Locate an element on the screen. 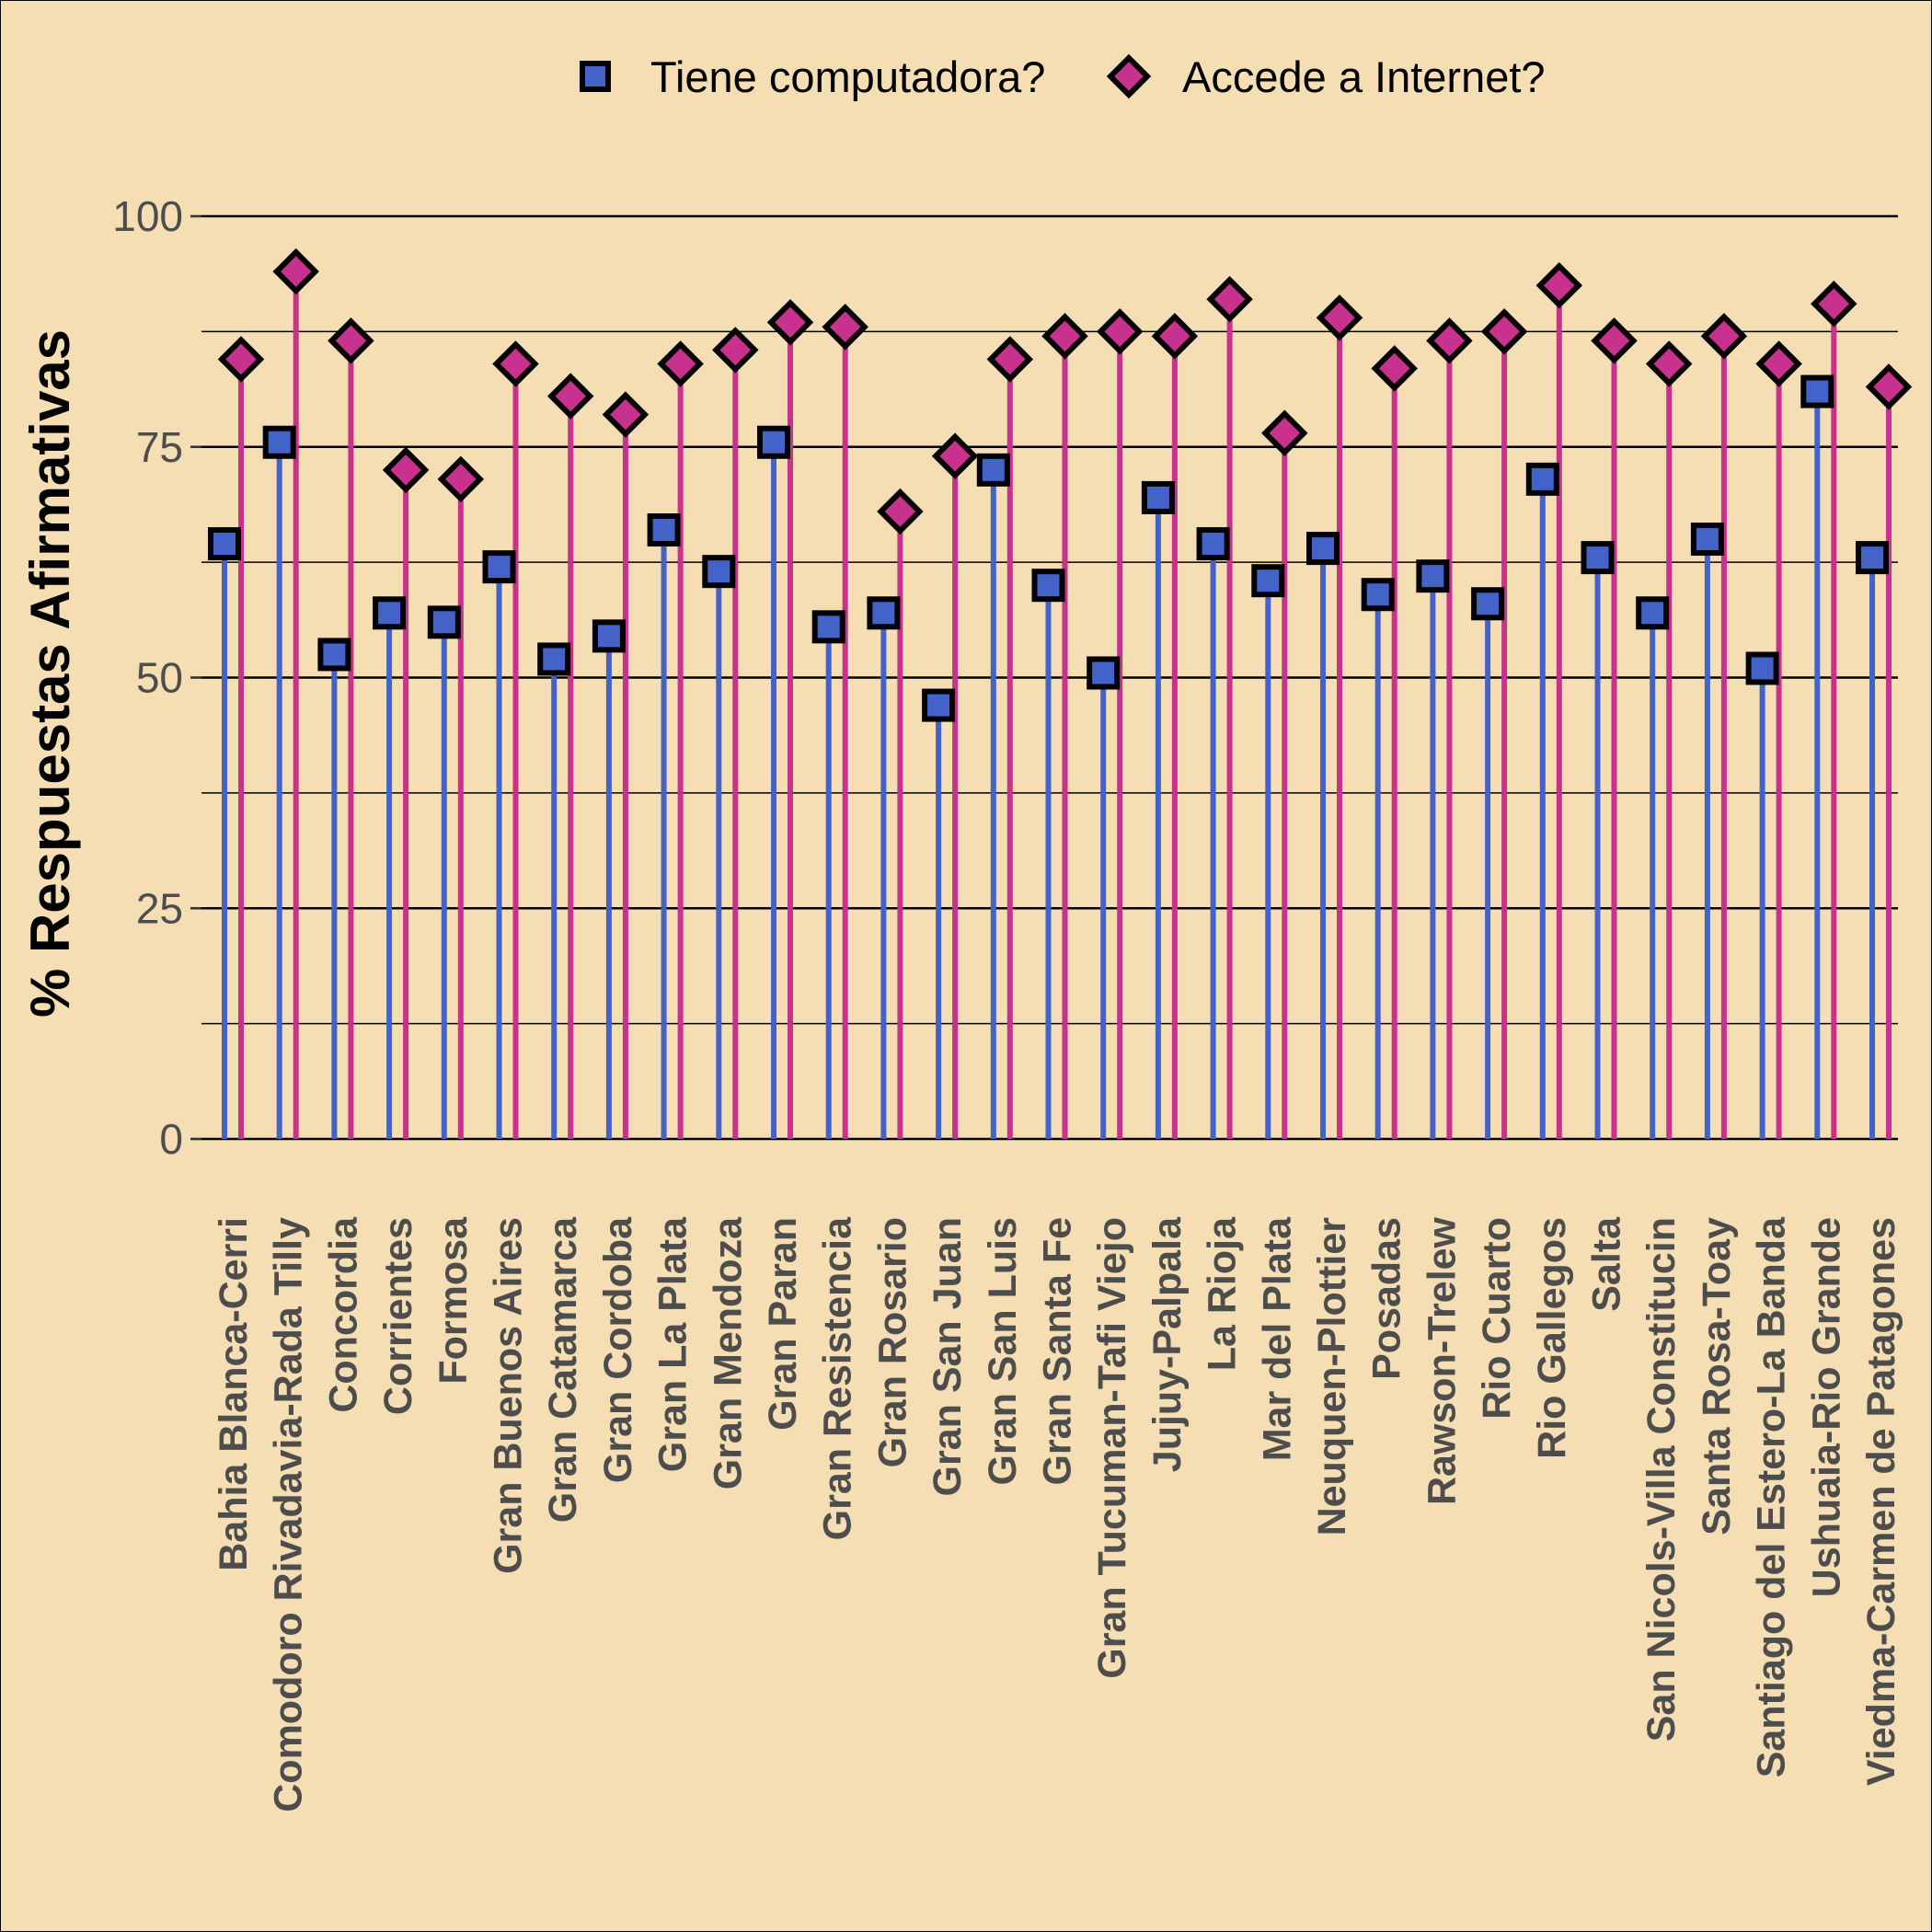  x-category-label: Concordia is located at coordinates (343, 1314).